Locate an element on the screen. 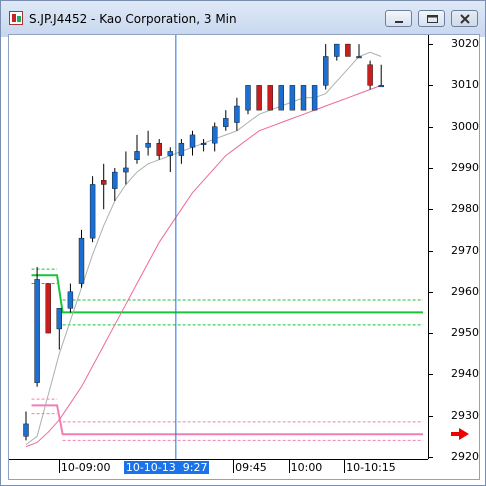  price-axis-line is located at coordinates (428, 247).